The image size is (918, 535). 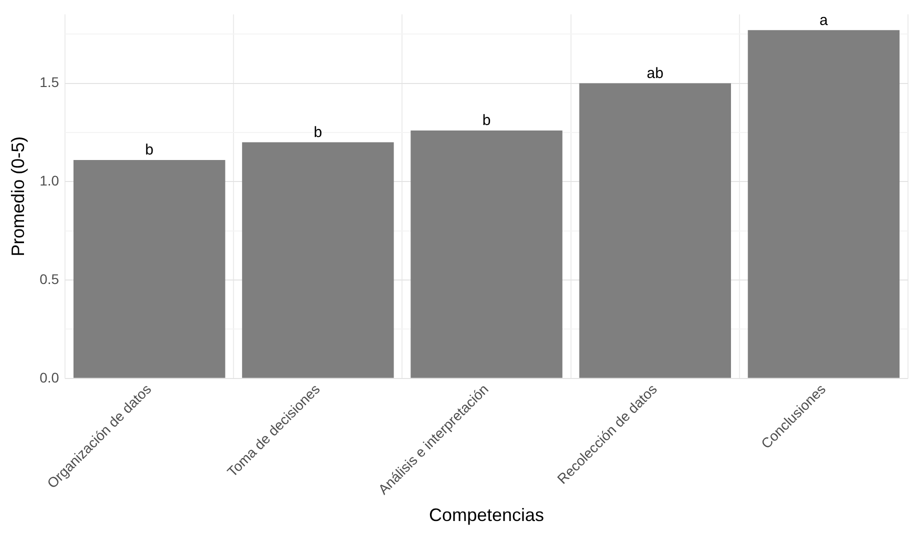 I want to click on y-axis-title: Promedio (0-5), so click(x=18, y=196).